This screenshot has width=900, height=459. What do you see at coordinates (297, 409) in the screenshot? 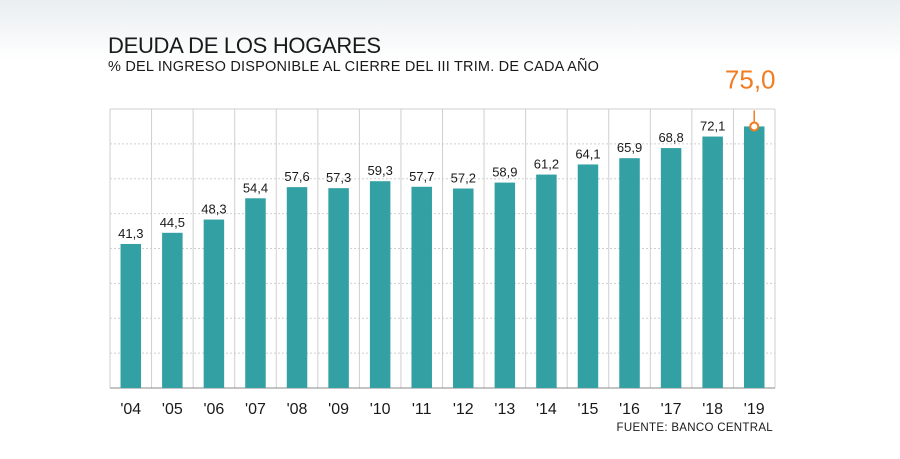
I see `x-tick-label: '08` at bounding box center [297, 409].